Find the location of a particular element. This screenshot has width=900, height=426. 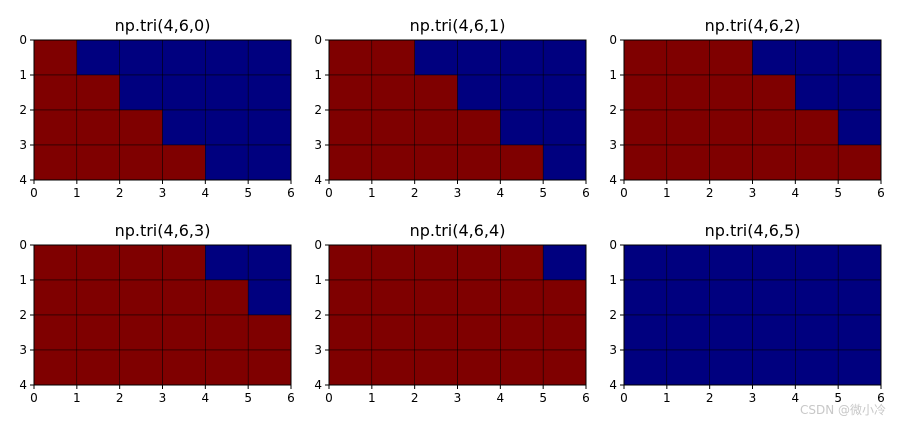

subplot-5: np.tri(4,6,5) 0 1 2 3 4 5 6 0 1 2 3 4 is located at coordinates (746, 313).